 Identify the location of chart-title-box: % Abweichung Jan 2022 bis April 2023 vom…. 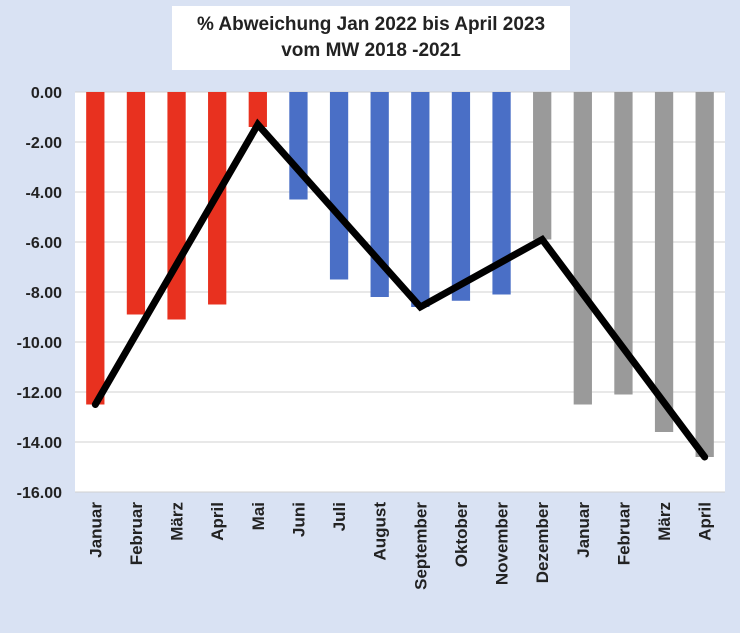
(371, 38).